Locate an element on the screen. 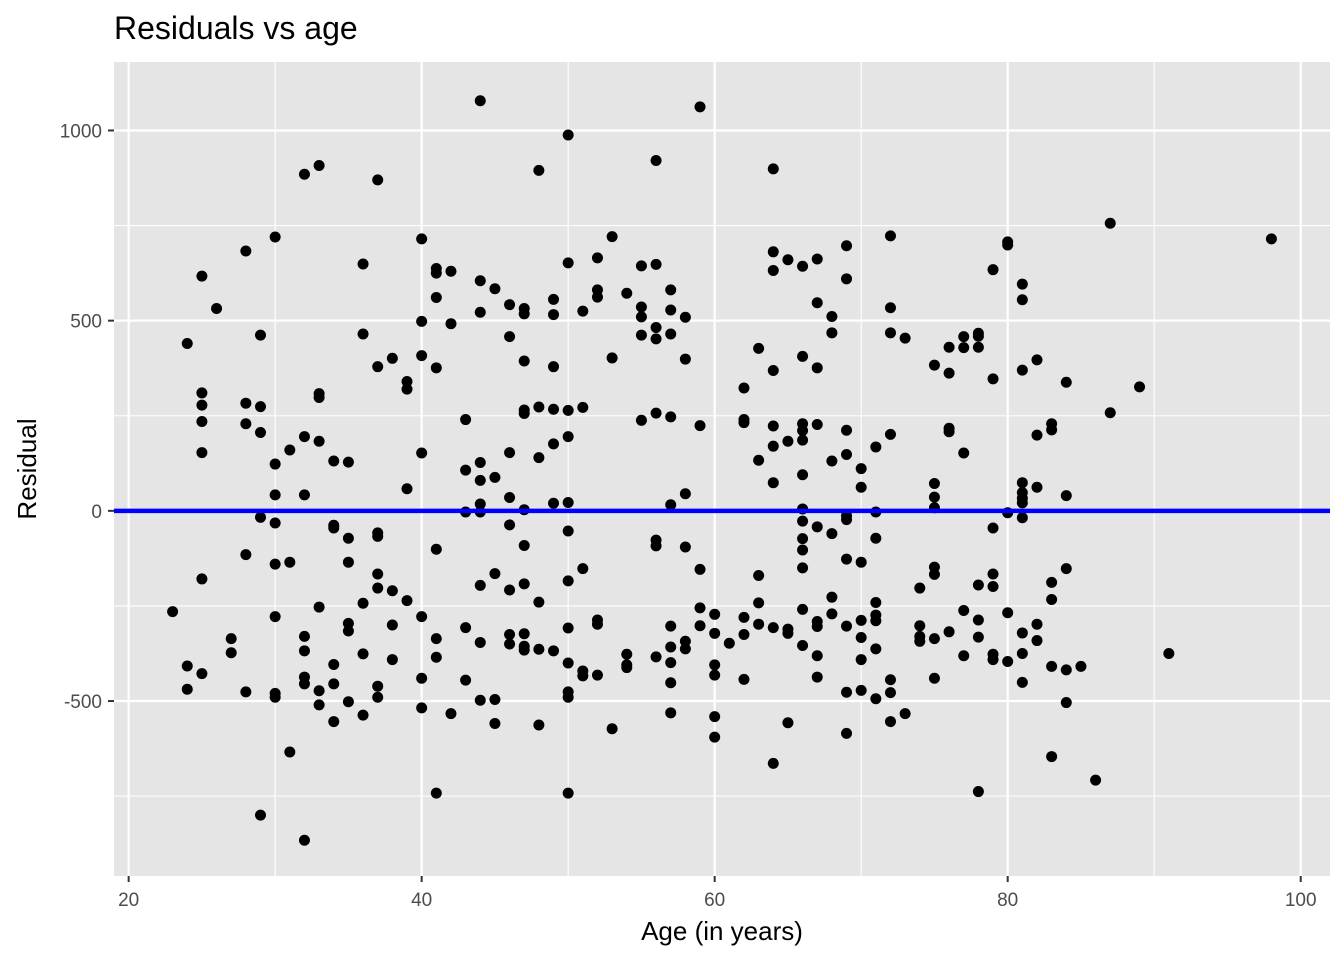  y-axis-title: Residual is located at coordinates (27, 468).